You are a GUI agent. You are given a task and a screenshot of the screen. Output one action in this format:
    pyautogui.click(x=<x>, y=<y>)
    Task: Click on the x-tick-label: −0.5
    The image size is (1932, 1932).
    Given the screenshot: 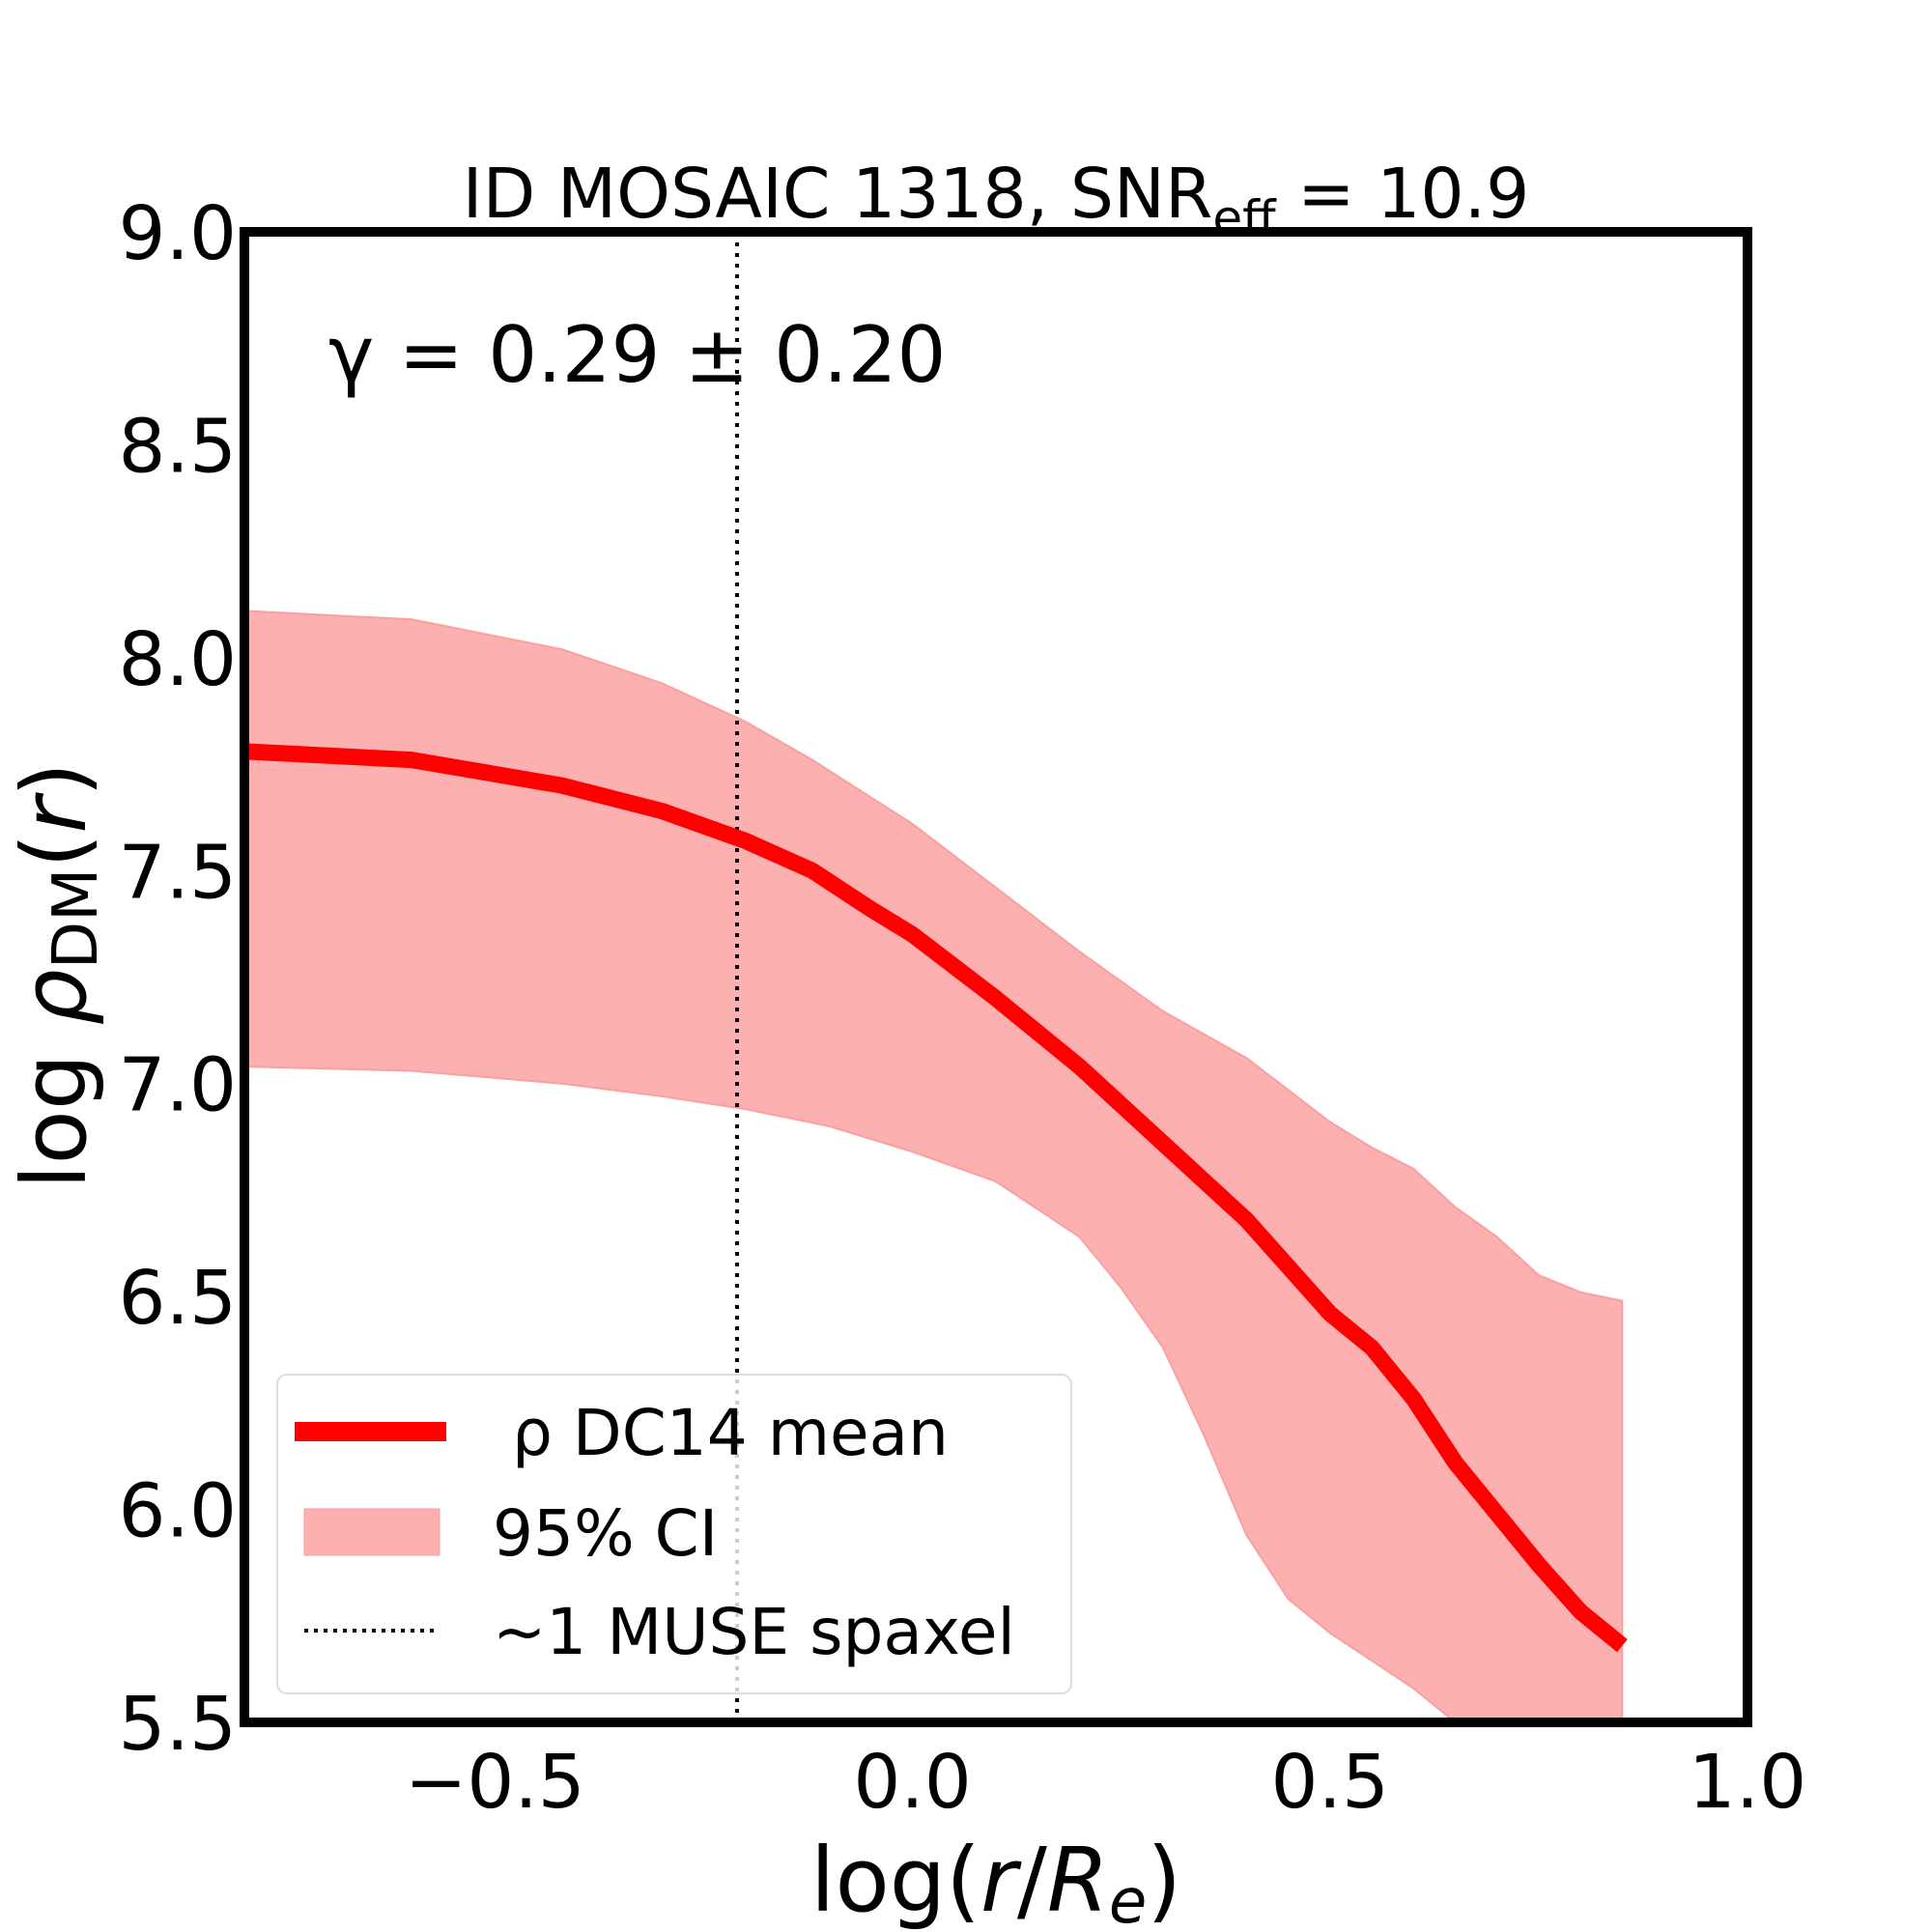 What is the action you would take?
    pyautogui.click(x=495, y=1783)
    